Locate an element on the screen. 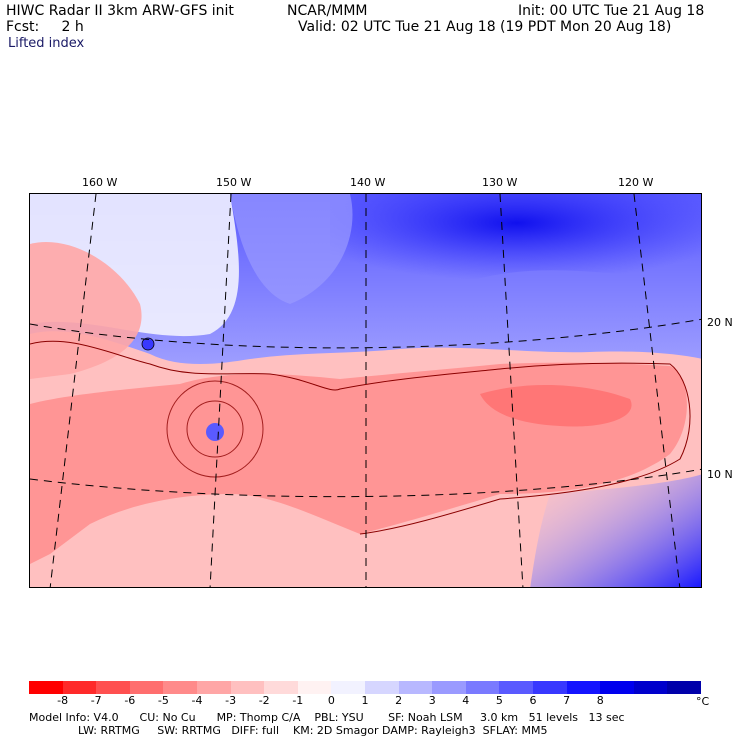 This screenshot has width=740, height=740. field-name: Lifted index is located at coordinates (46, 43).